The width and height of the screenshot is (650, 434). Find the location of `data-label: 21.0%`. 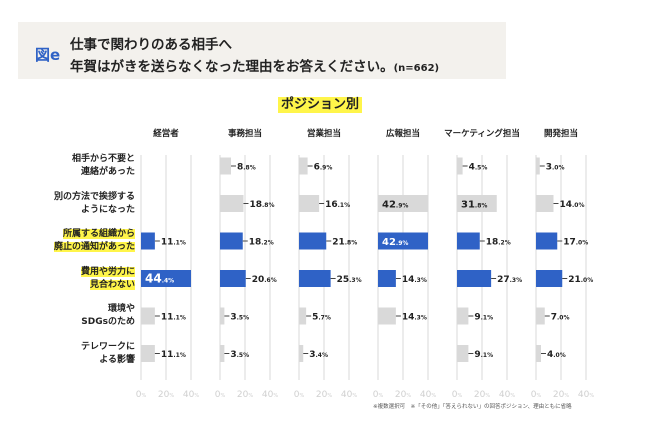

data-label: 21.0% is located at coordinates (580, 280).